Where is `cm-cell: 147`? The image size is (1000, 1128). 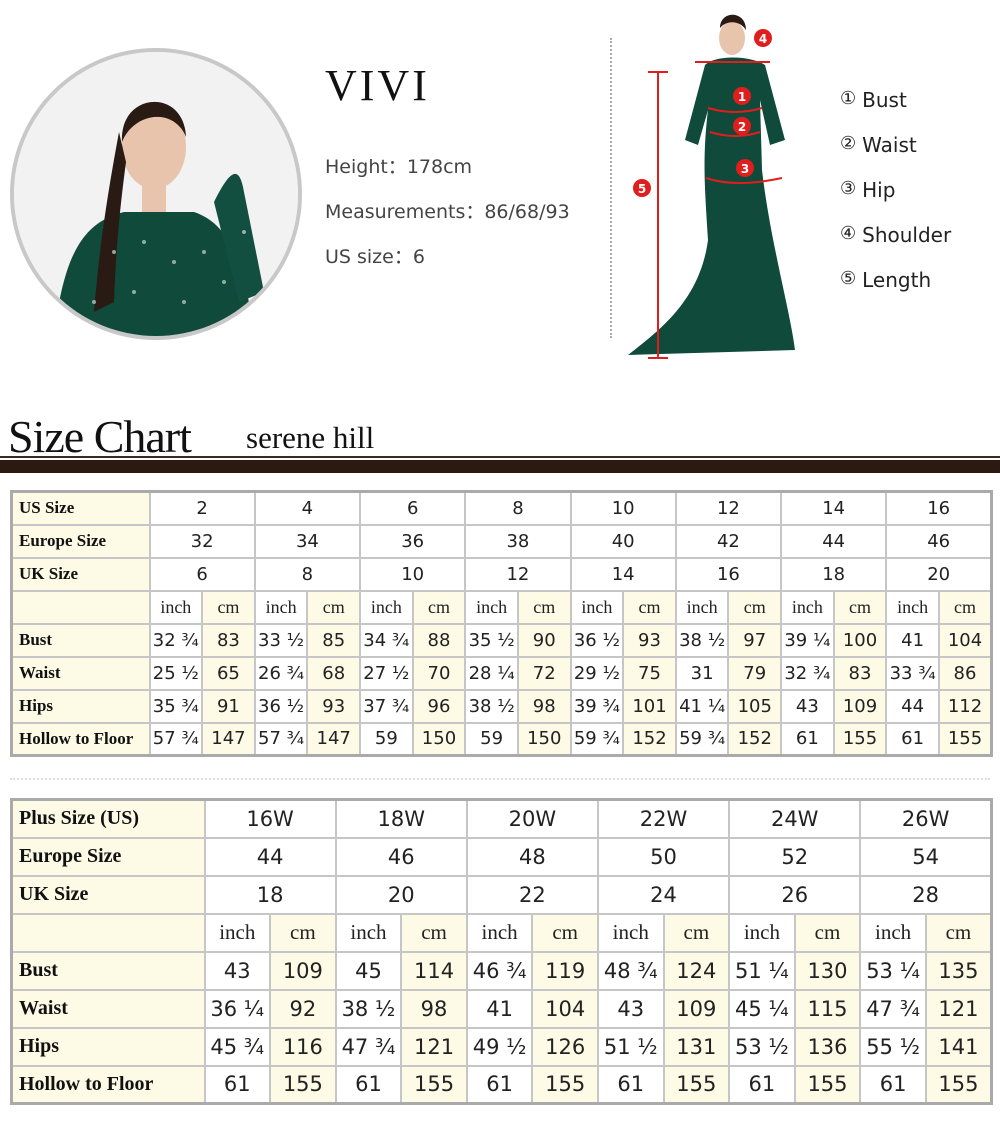 cm-cell: 147 is located at coordinates (334, 739).